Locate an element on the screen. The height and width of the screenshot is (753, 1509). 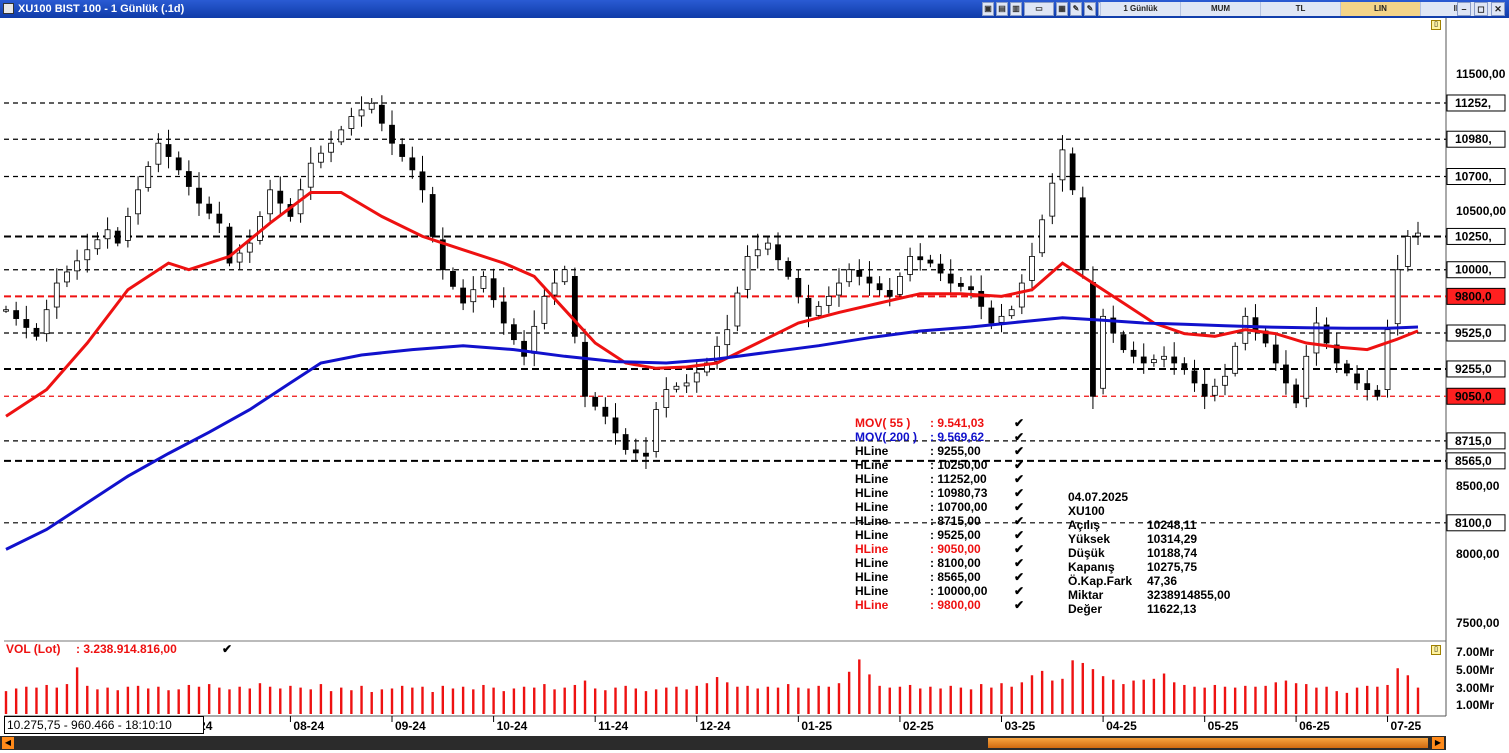
hline-tag-label: 8100,0 is located at coordinates (1473, 523).